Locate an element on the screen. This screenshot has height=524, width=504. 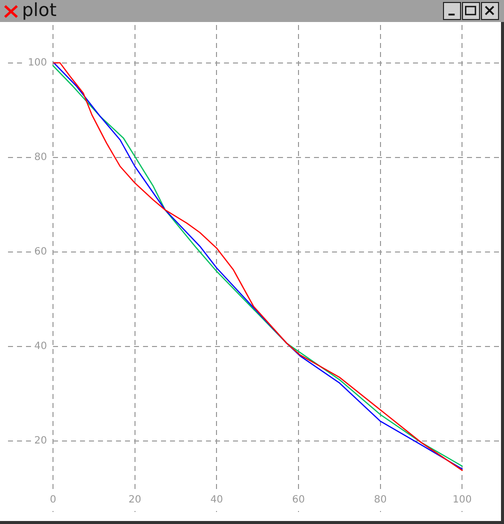
x-tick-label: 100 is located at coordinates (462, 500).